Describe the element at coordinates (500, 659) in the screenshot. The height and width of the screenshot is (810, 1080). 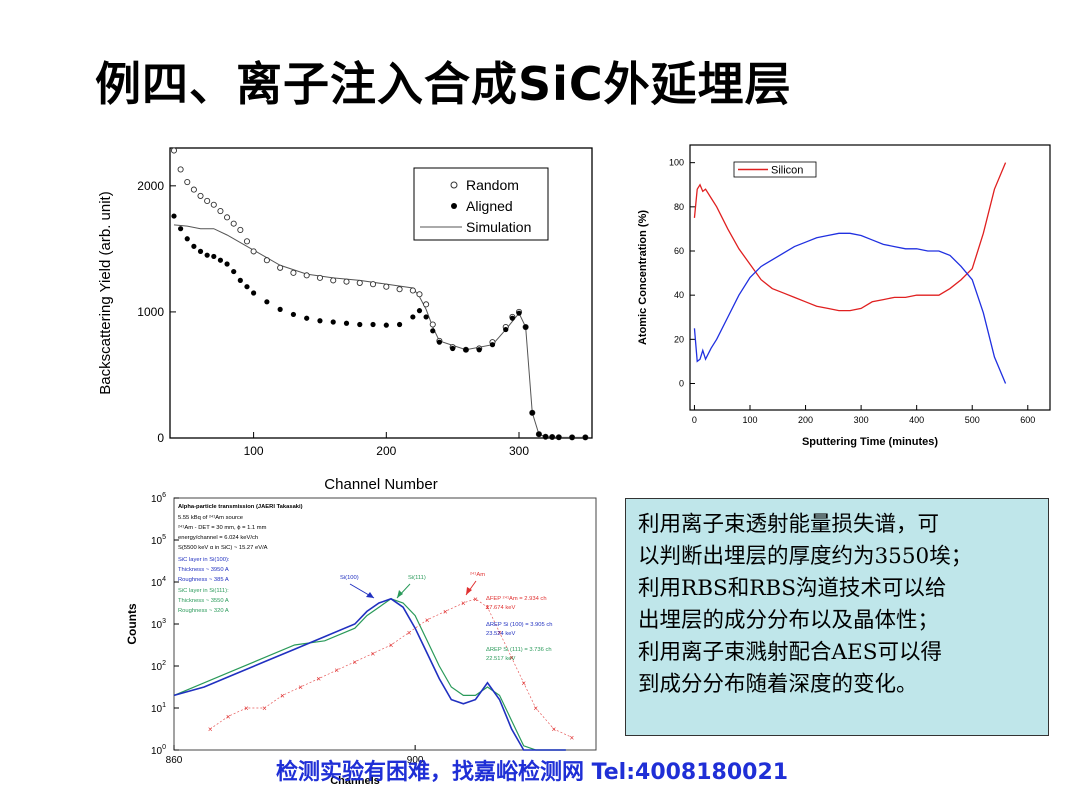
I see `annotation-text: 22.517 keV` at that location.